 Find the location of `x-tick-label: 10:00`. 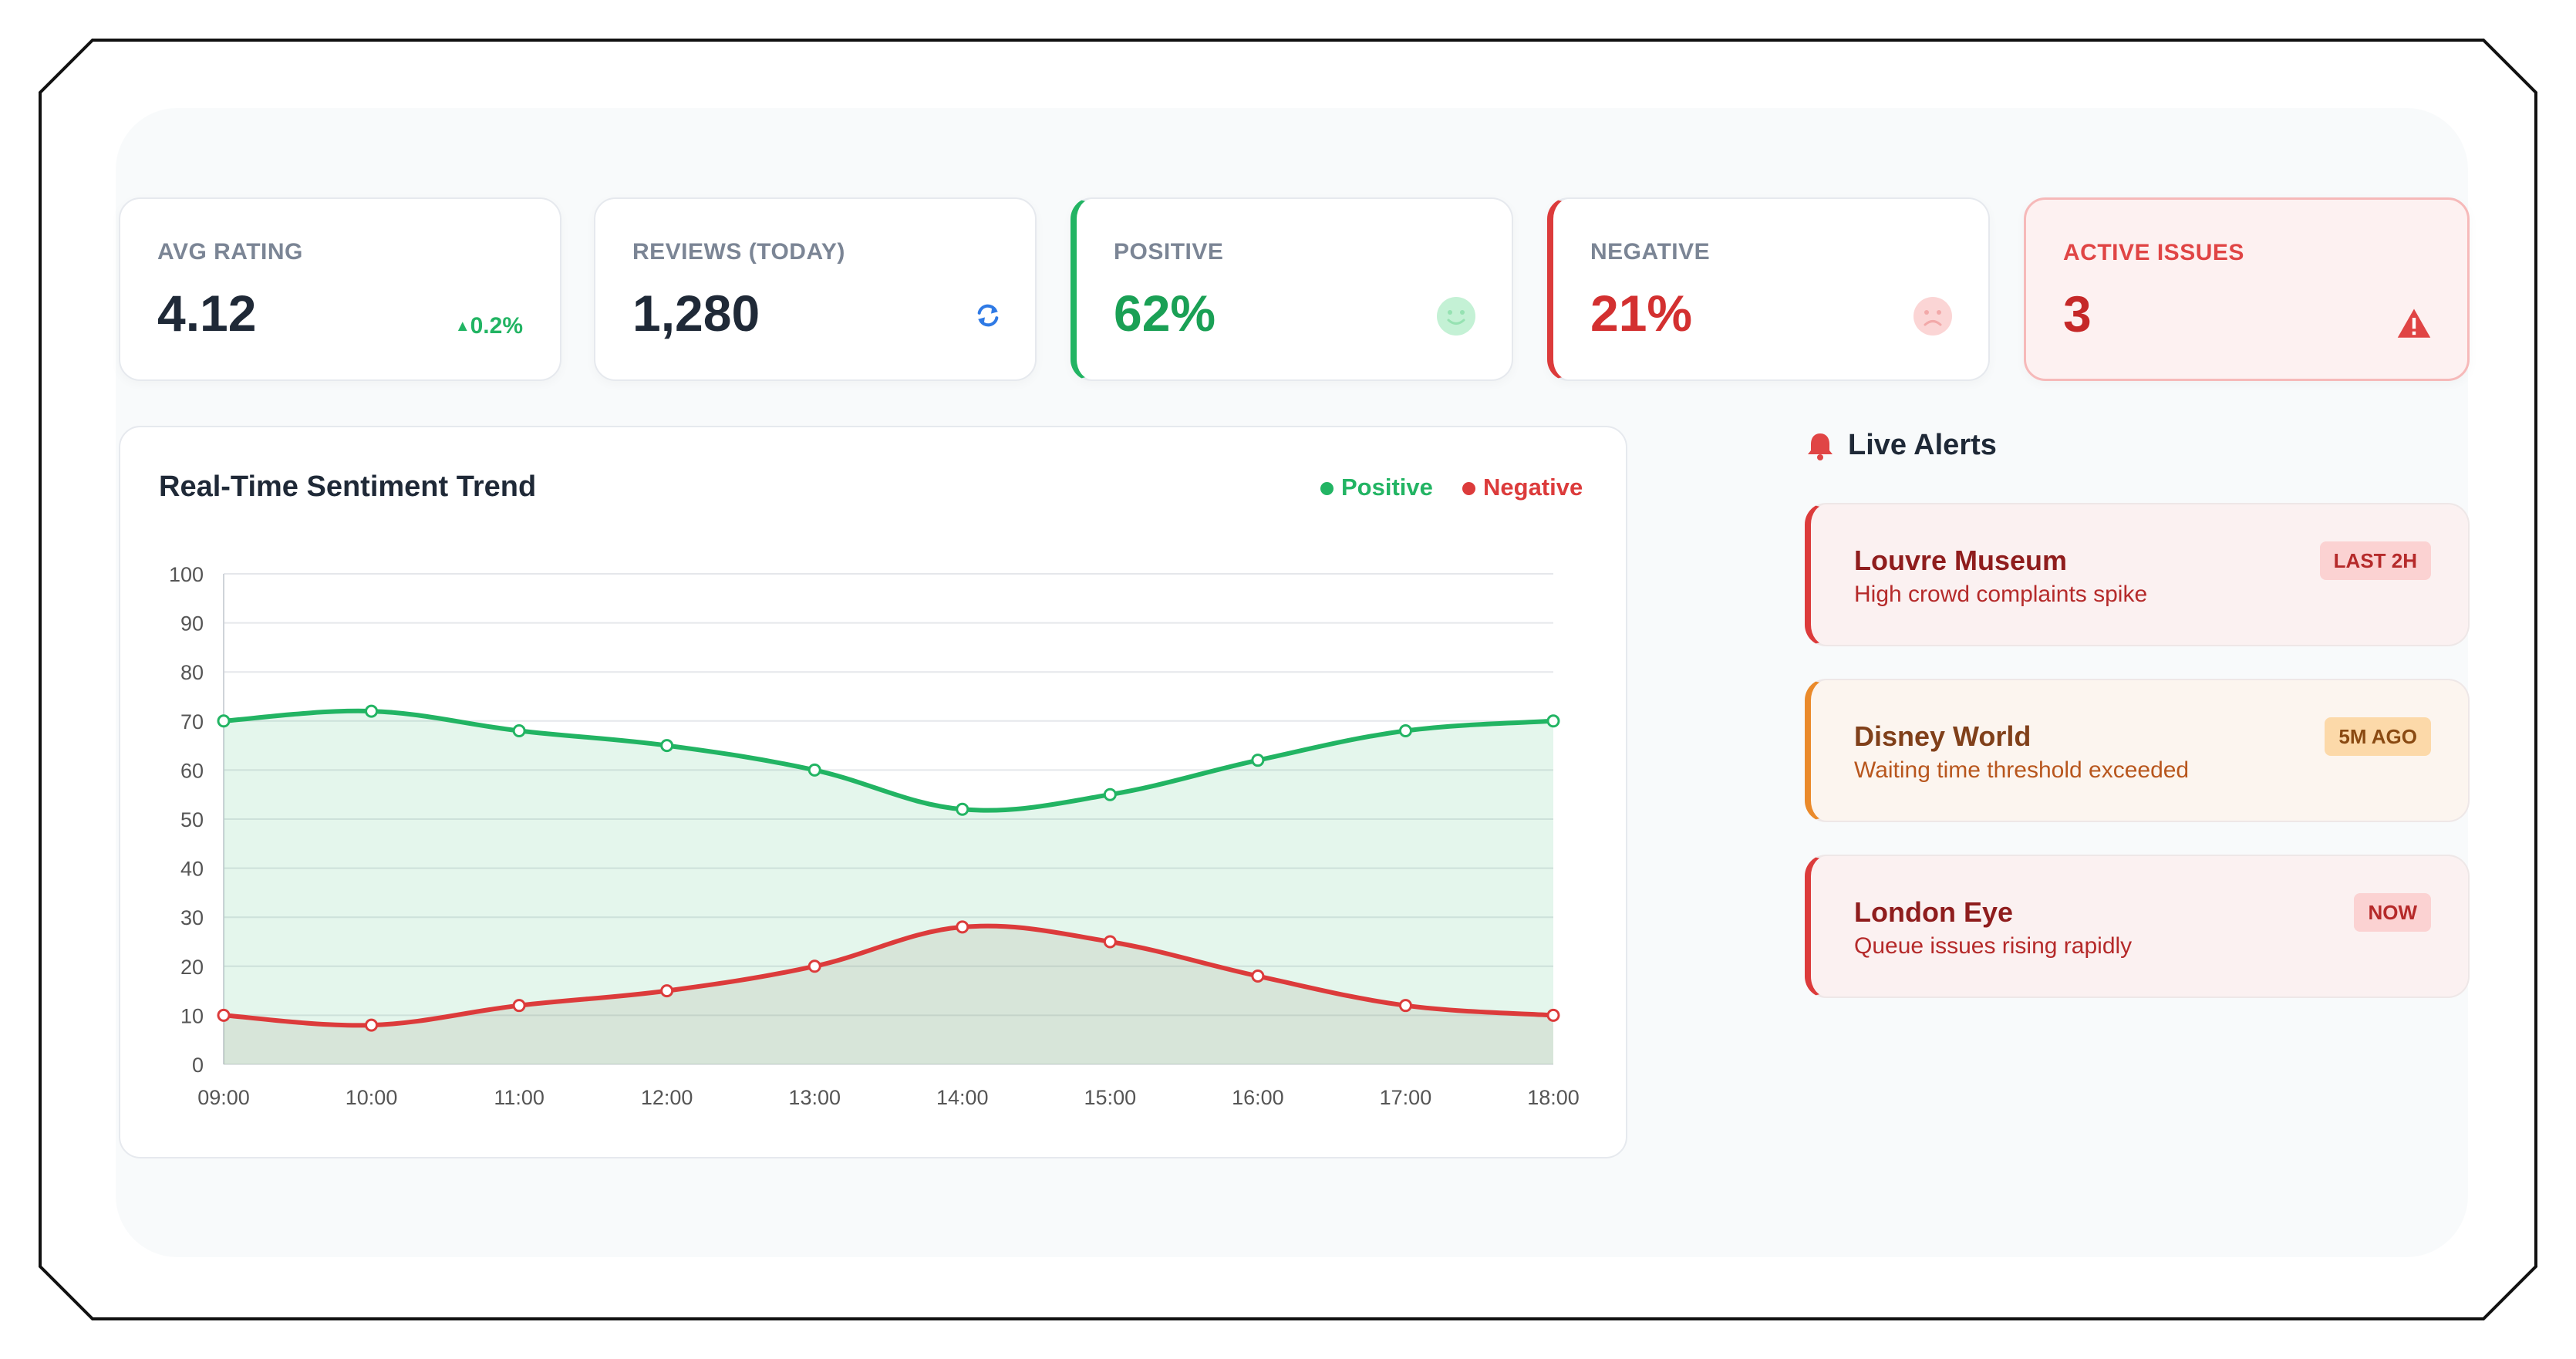

x-tick-label: 10:00 is located at coordinates (372, 1097).